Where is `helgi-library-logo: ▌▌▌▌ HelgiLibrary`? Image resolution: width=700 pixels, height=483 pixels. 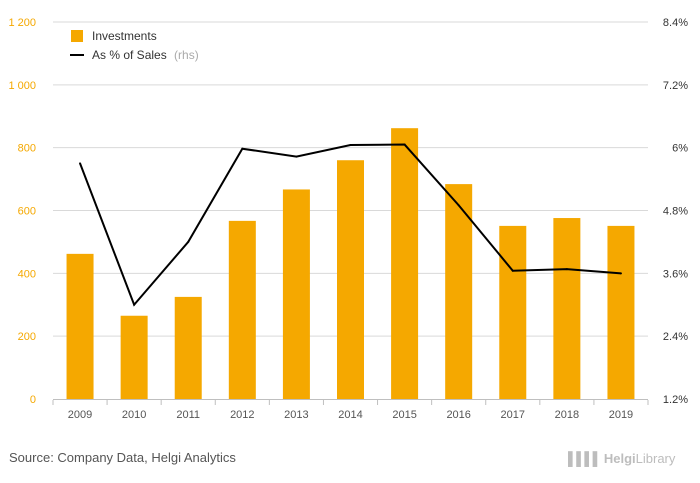
helgi-library-logo: ▌▌▌▌ HelgiLibrary is located at coordinates (621, 458).